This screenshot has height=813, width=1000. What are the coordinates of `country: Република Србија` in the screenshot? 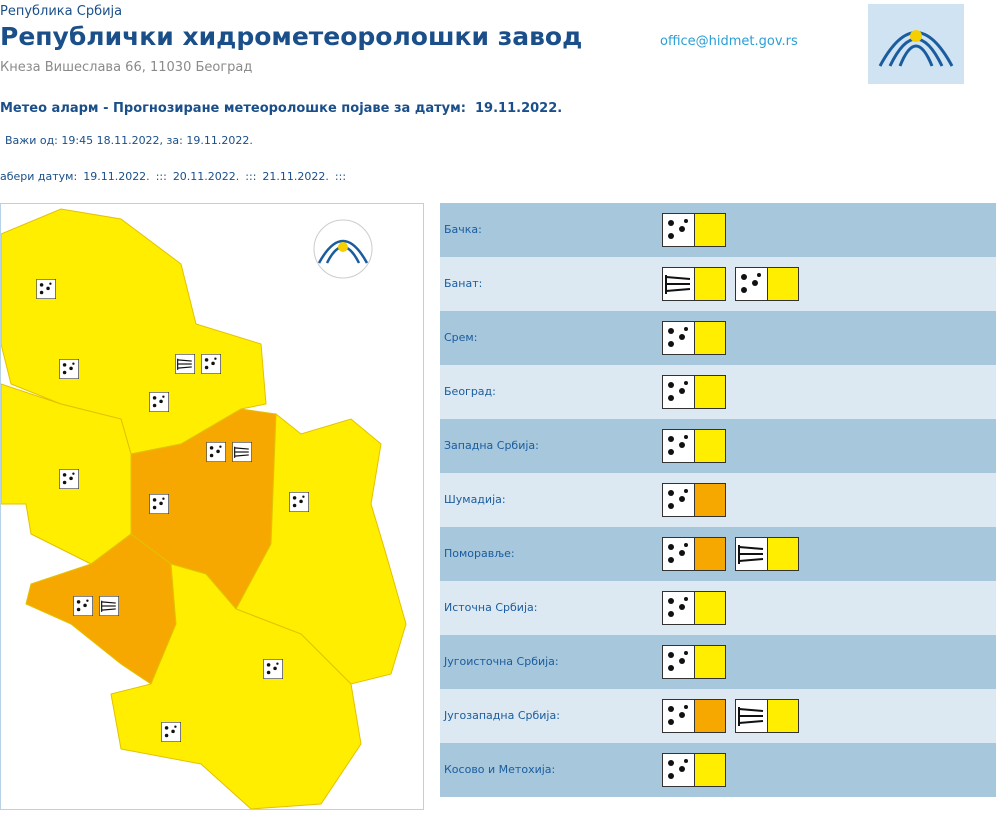 It's located at (61, 11).